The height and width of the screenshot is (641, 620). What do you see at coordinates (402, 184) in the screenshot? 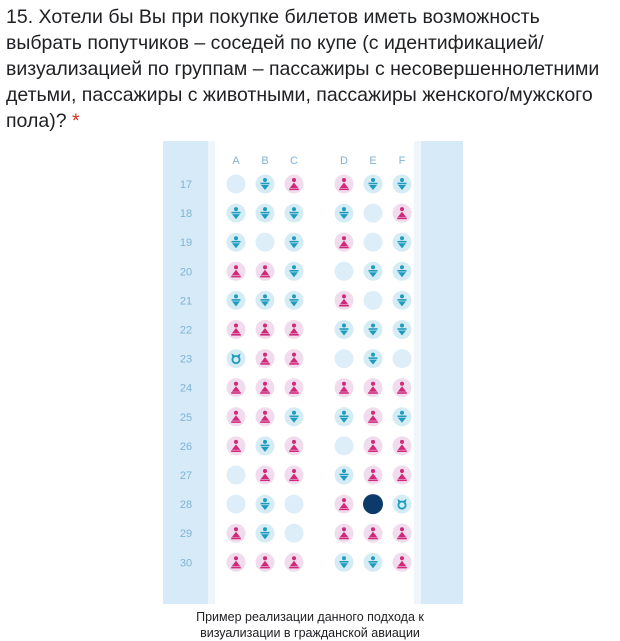
I see `seat-17f-male-passenger` at bounding box center [402, 184].